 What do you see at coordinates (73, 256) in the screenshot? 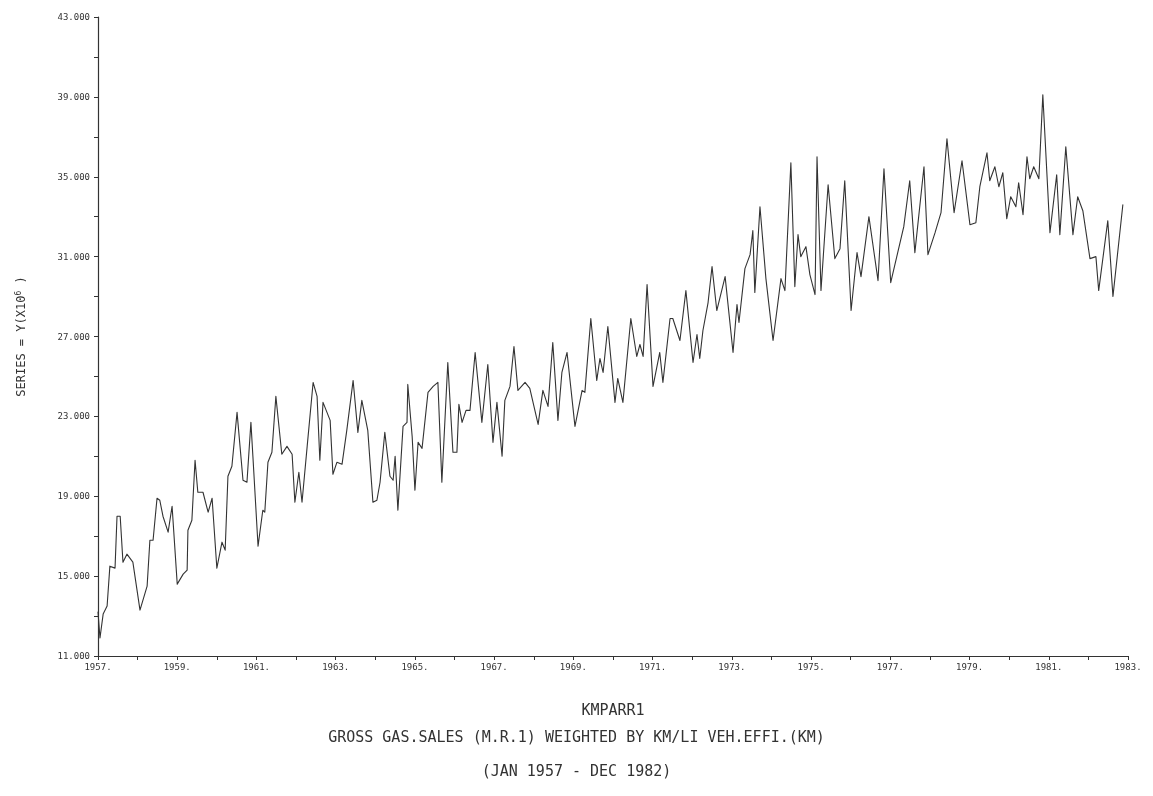
I see `y-tick-label: 31.000` at bounding box center [73, 256].